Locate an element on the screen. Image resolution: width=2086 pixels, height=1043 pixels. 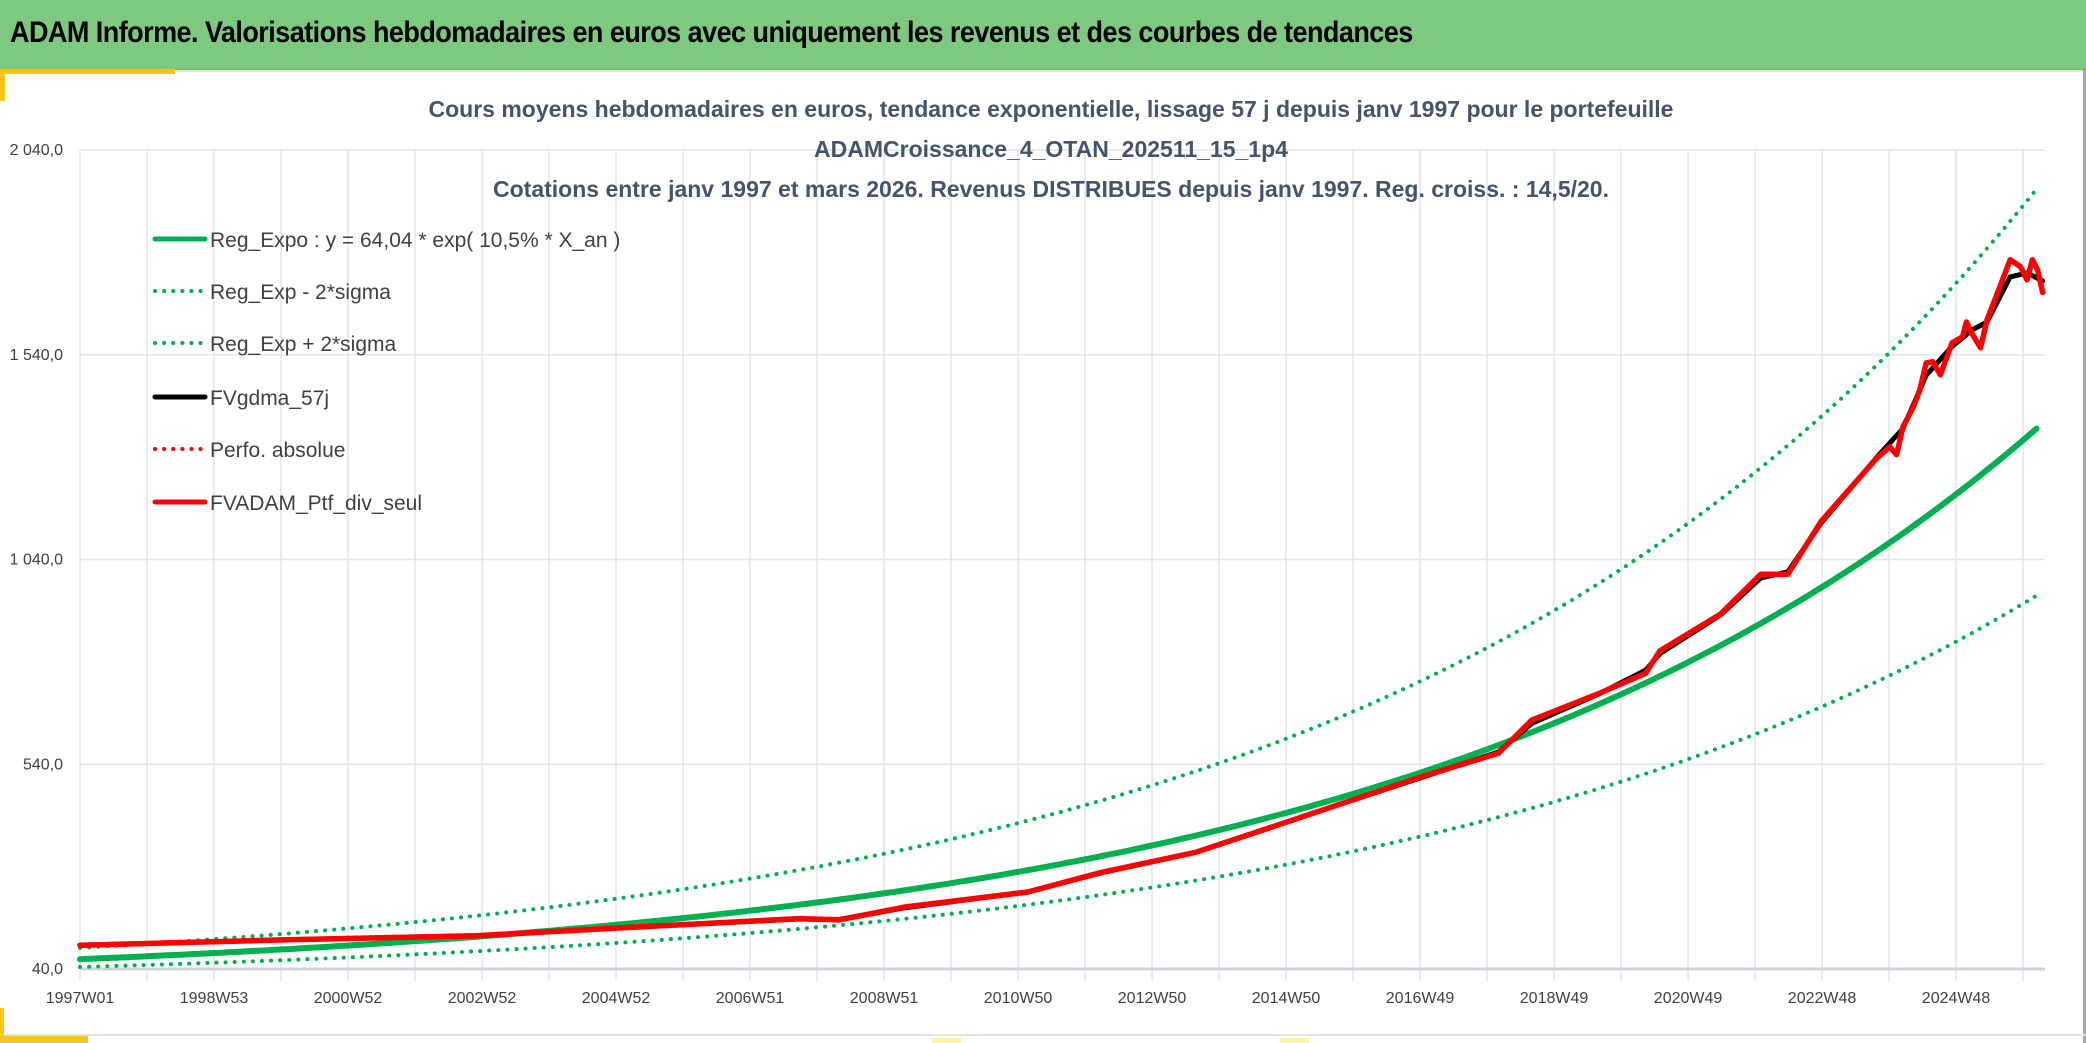
legend-label: FVgdma_57j is located at coordinates (269, 398).